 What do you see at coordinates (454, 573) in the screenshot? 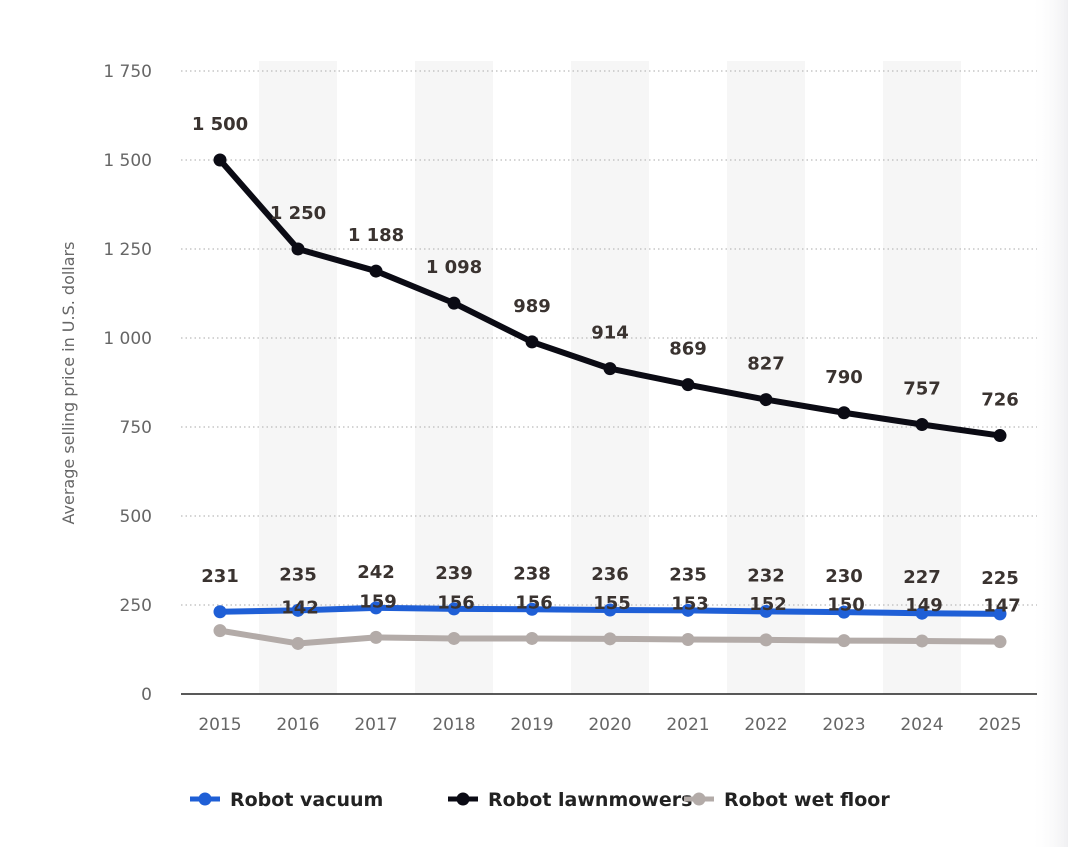
I see `data-label: 239` at bounding box center [454, 573].